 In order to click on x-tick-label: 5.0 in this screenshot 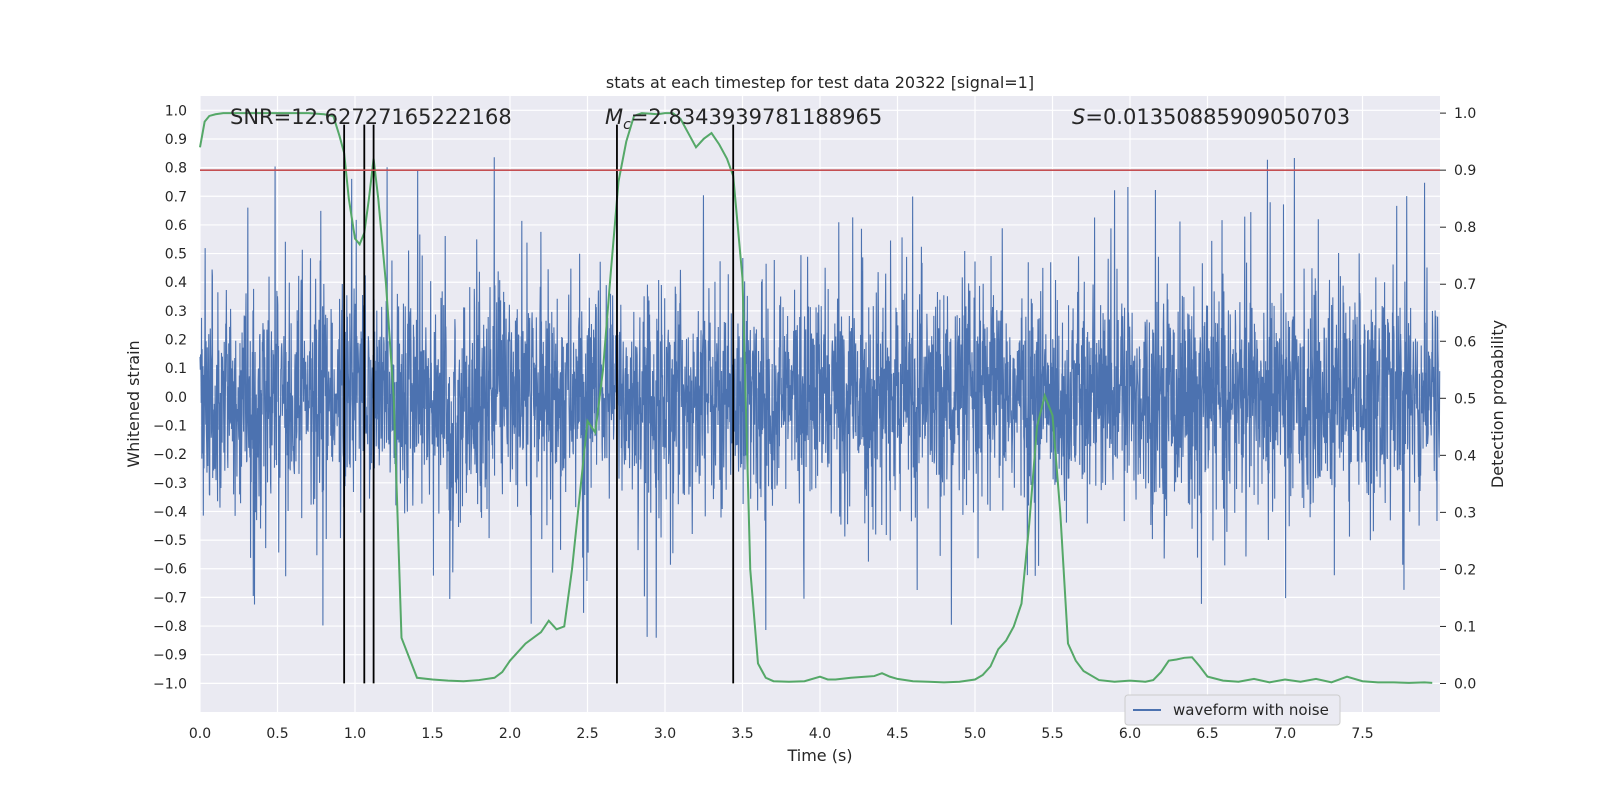, I will do `click(975, 734)`.